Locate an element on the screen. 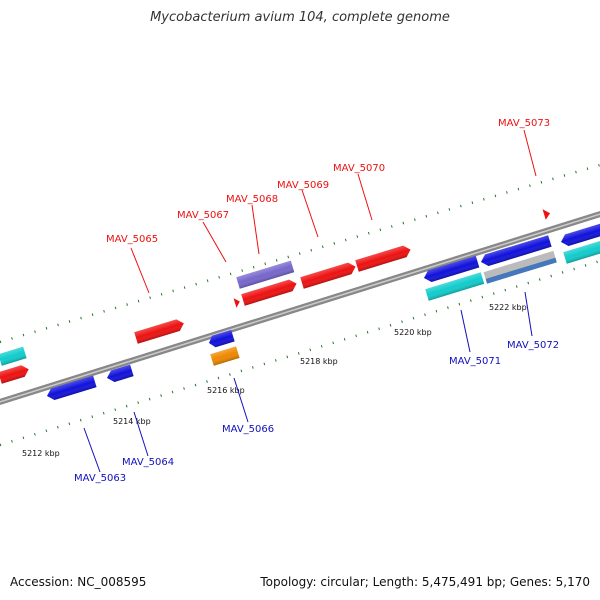 The image size is (600, 600). gene-label: MAV_5071 is located at coordinates (475, 361).